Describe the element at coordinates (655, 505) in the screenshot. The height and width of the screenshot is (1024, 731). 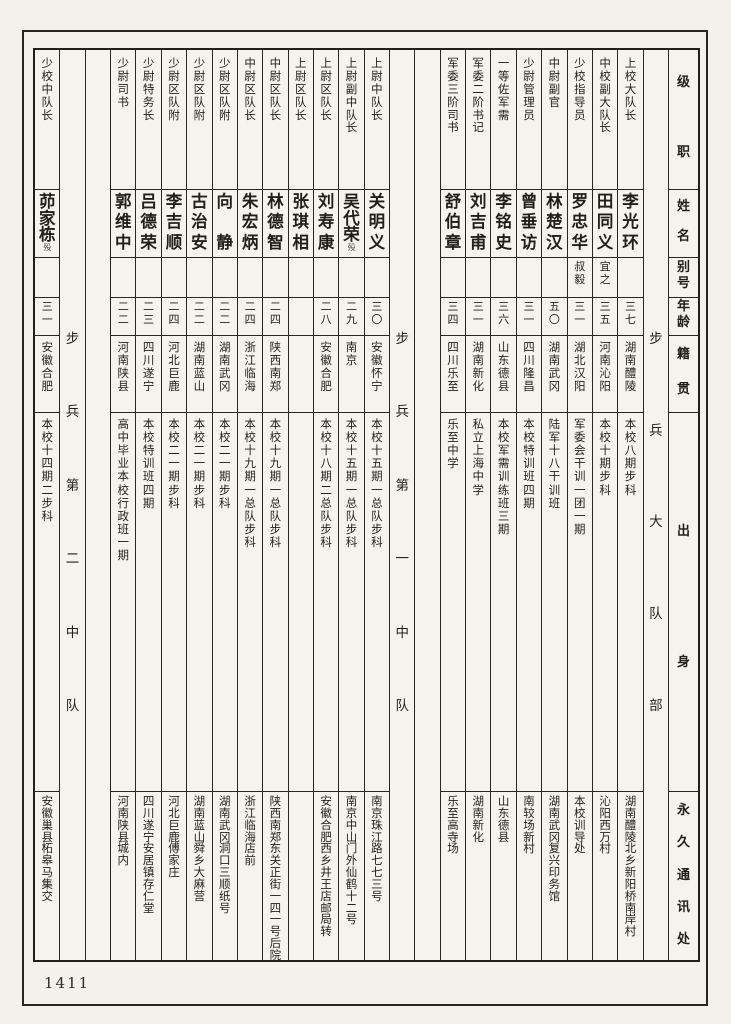
I see `section-label-column: 步兵大队部` at that location.